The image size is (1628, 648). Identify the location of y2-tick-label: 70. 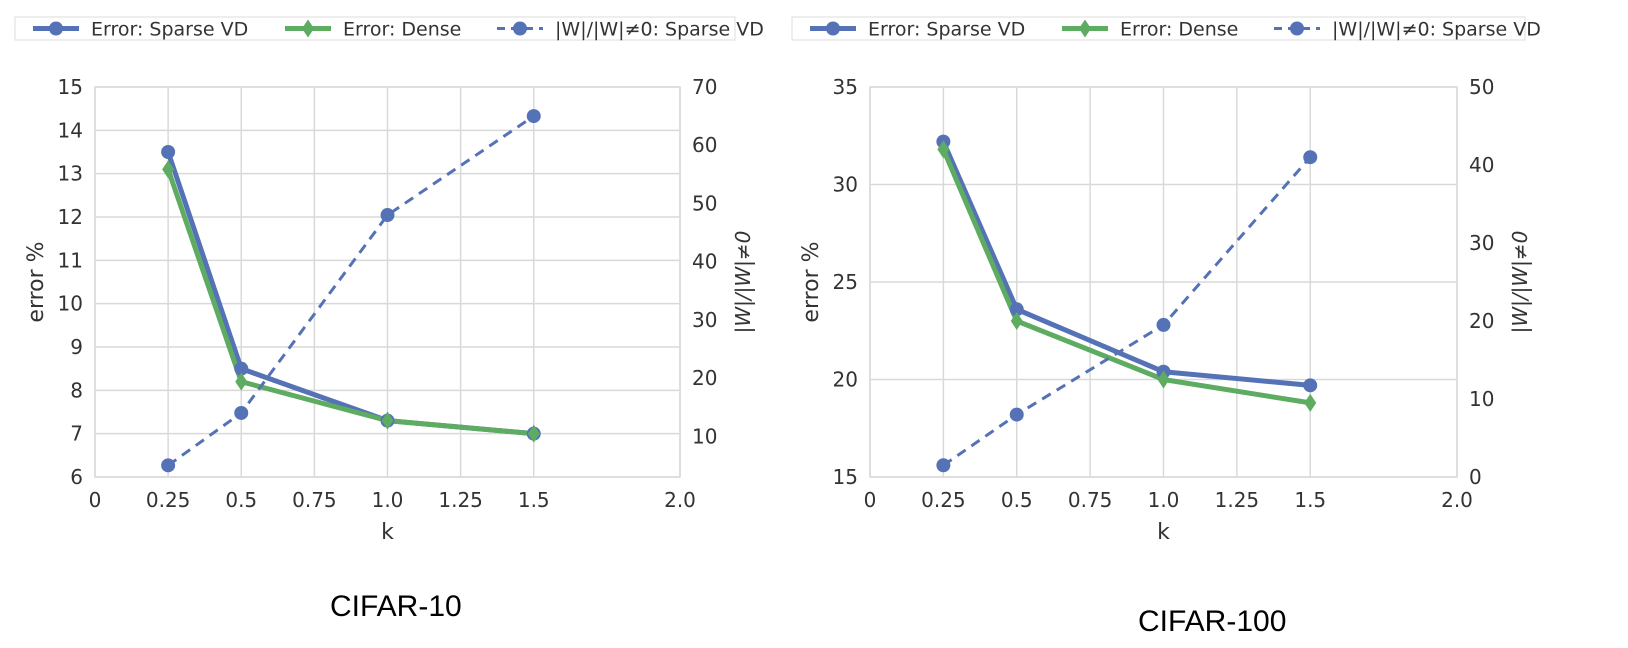
(704, 87).